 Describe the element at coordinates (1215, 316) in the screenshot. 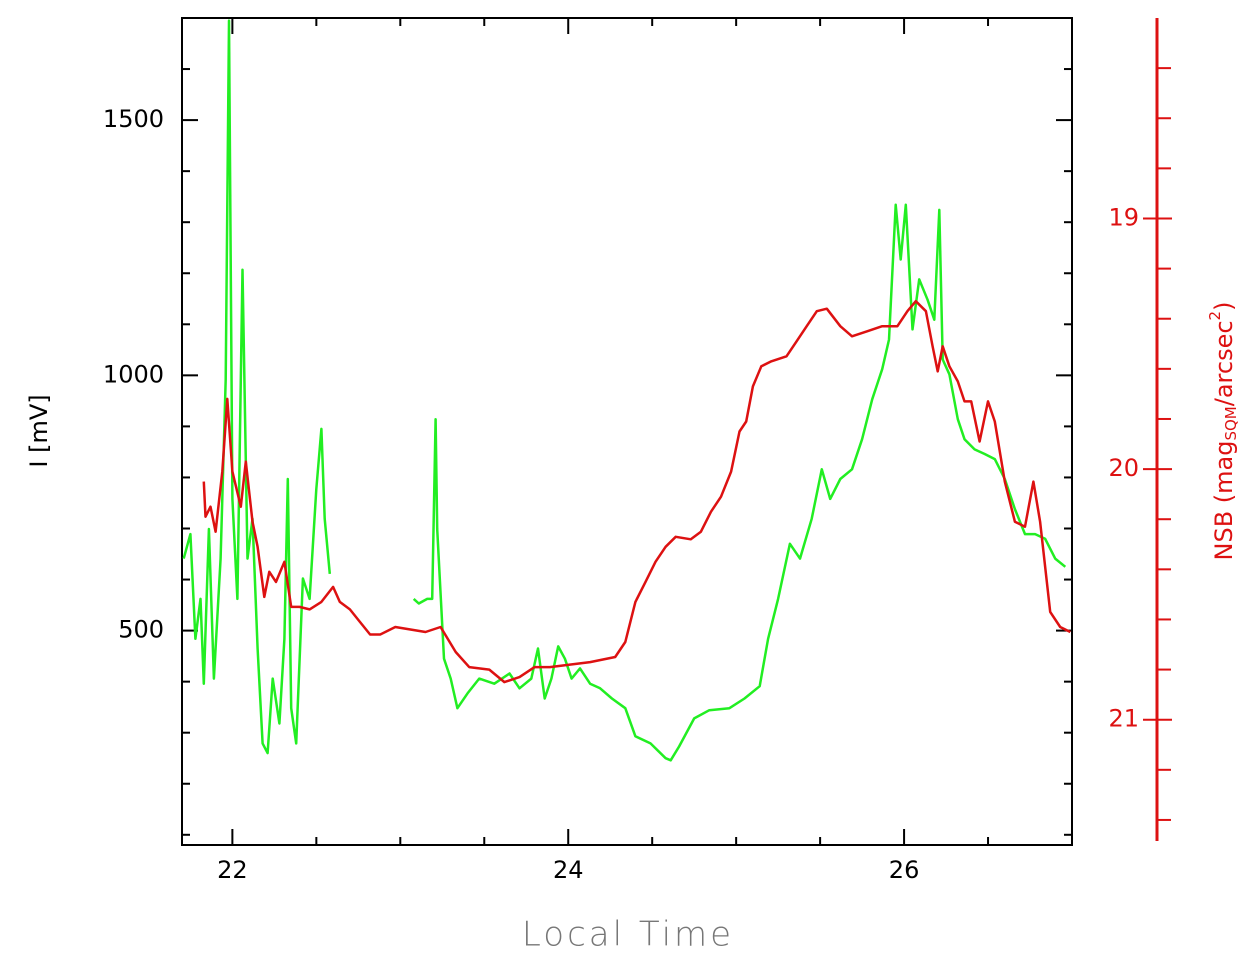

I see `y2-axis-title-part: 2` at that location.